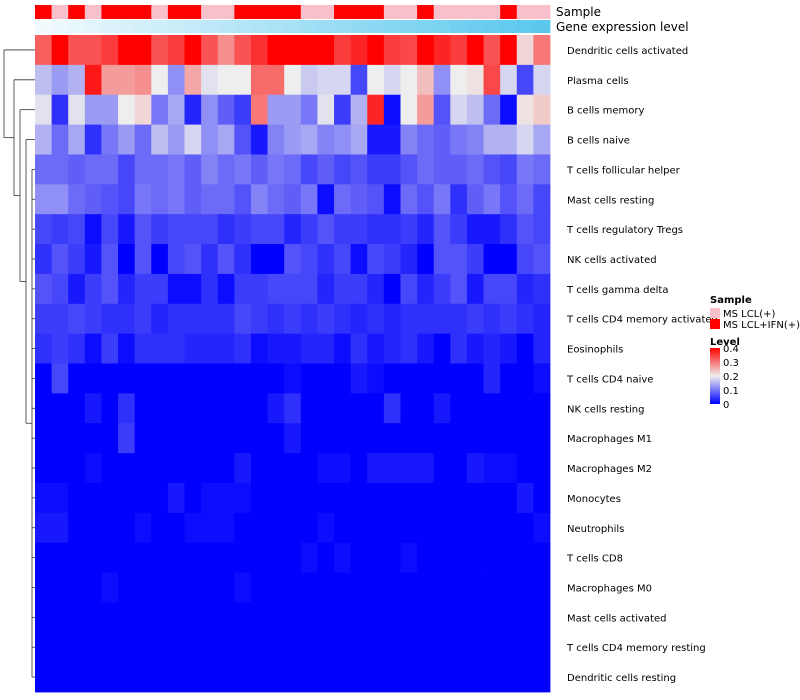 The image size is (800, 700). What do you see at coordinates (636, 648) in the screenshot?
I see `row-label: T cells CD4 memory resting` at bounding box center [636, 648].